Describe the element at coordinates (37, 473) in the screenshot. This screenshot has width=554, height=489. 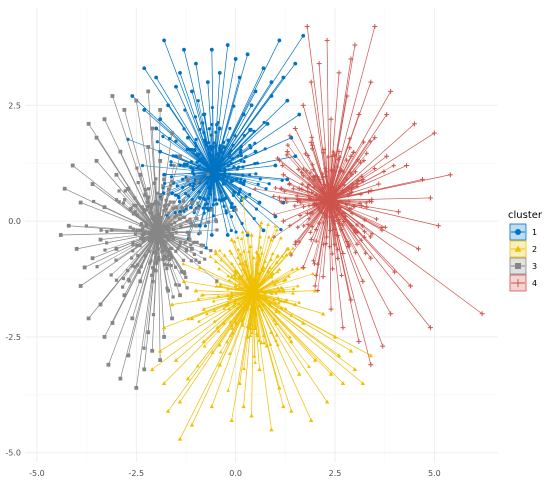
I see `x-tick-label: -5.0` at that location.